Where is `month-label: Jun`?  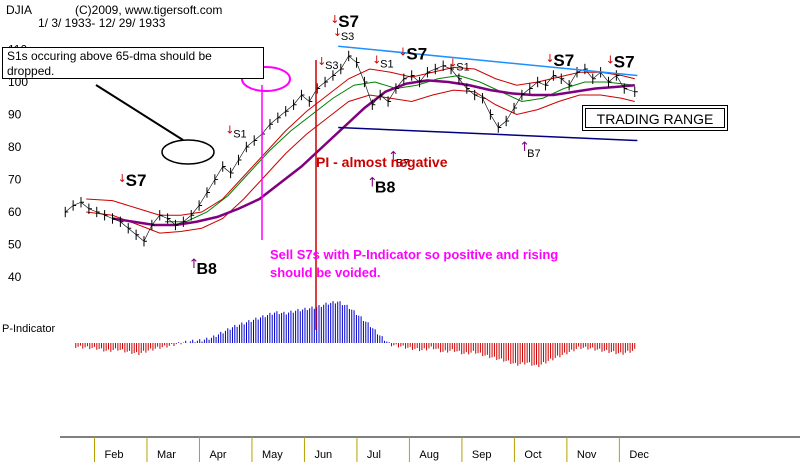
month-label: Jun is located at coordinates (323, 455).